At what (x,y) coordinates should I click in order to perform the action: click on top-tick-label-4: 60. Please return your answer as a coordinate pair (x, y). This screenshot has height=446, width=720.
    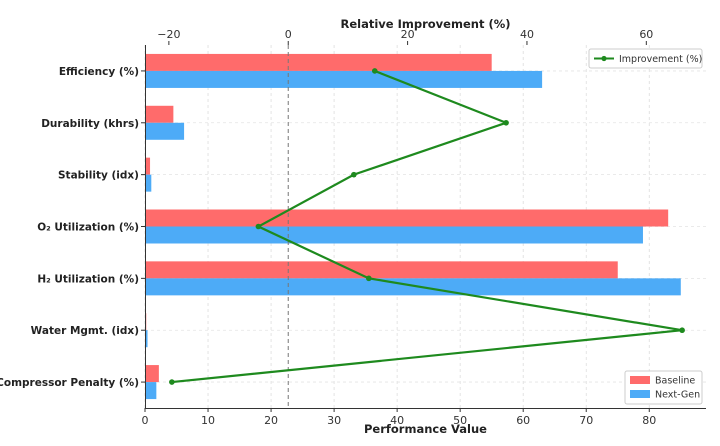
    Looking at the image, I should click on (646, 34).